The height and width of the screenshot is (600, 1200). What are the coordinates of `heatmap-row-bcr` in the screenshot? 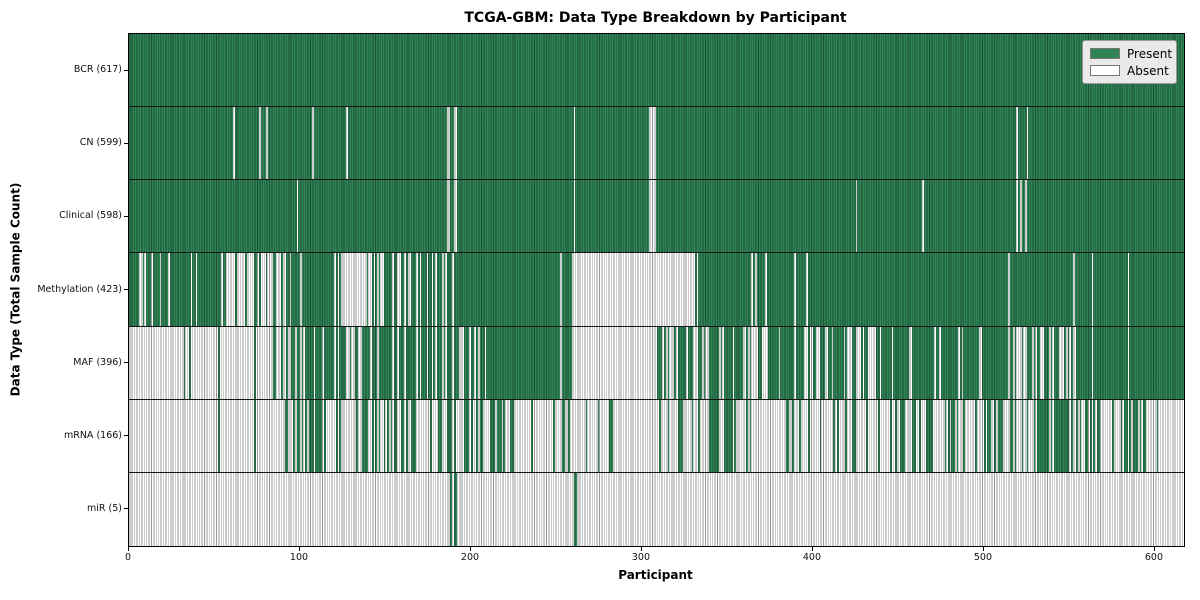 It's located at (656, 71).